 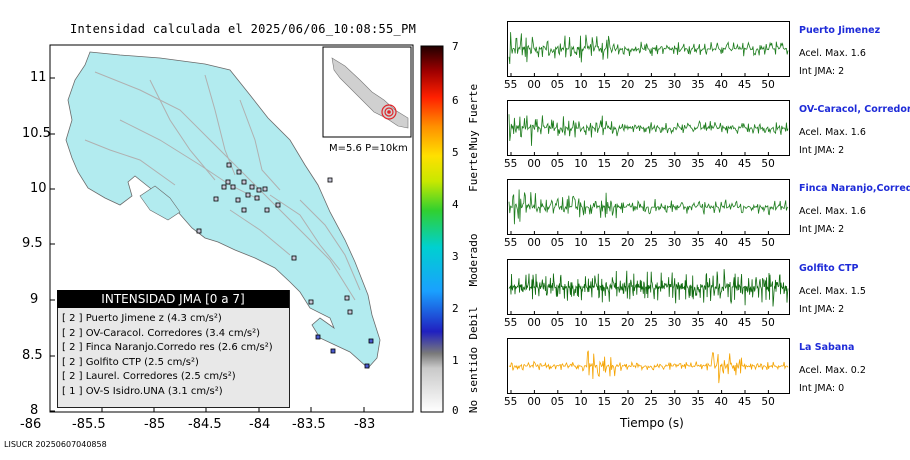 I want to click on x-tick: -83, so click(x=365, y=424).